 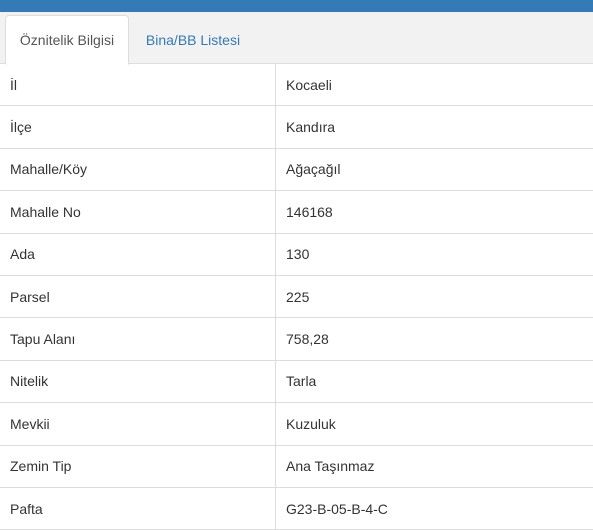 I want to click on table-row: İl Kocaeli, so click(x=296, y=85).